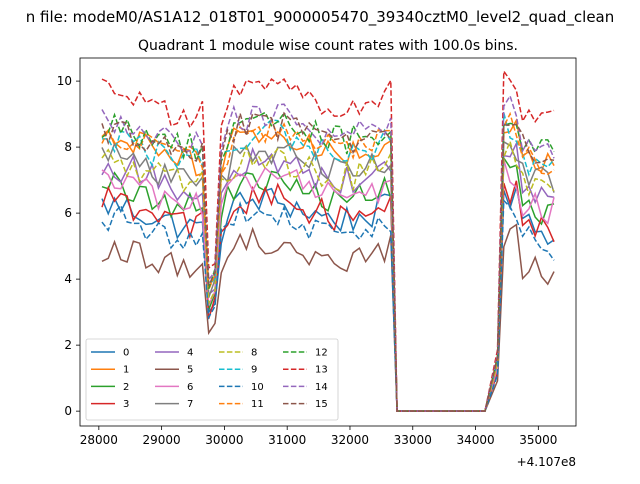  Describe the element at coordinates (190, 353) in the screenshot. I see `legend-label-4: 4` at that location.